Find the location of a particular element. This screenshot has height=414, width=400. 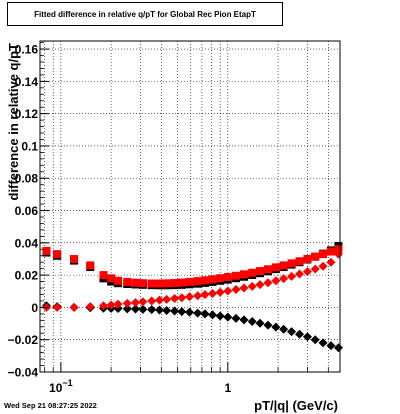

y-tick-label: −0.02 is located at coordinates (23, 340).